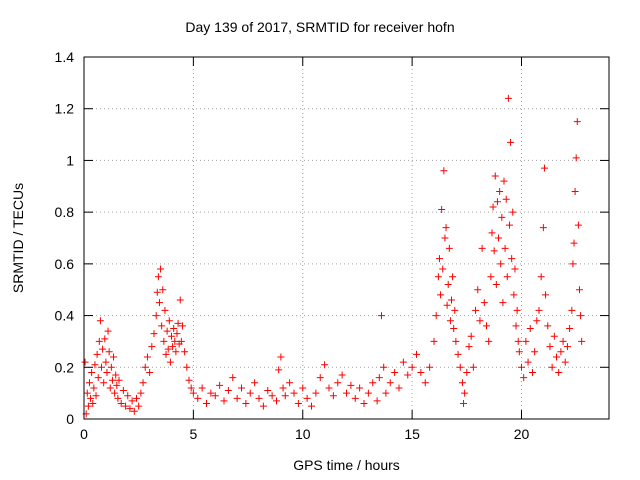 This screenshot has height=480, width=640. Describe the element at coordinates (65, 109) in the screenshot. I see `y-tick-label: 1.2` at that location.